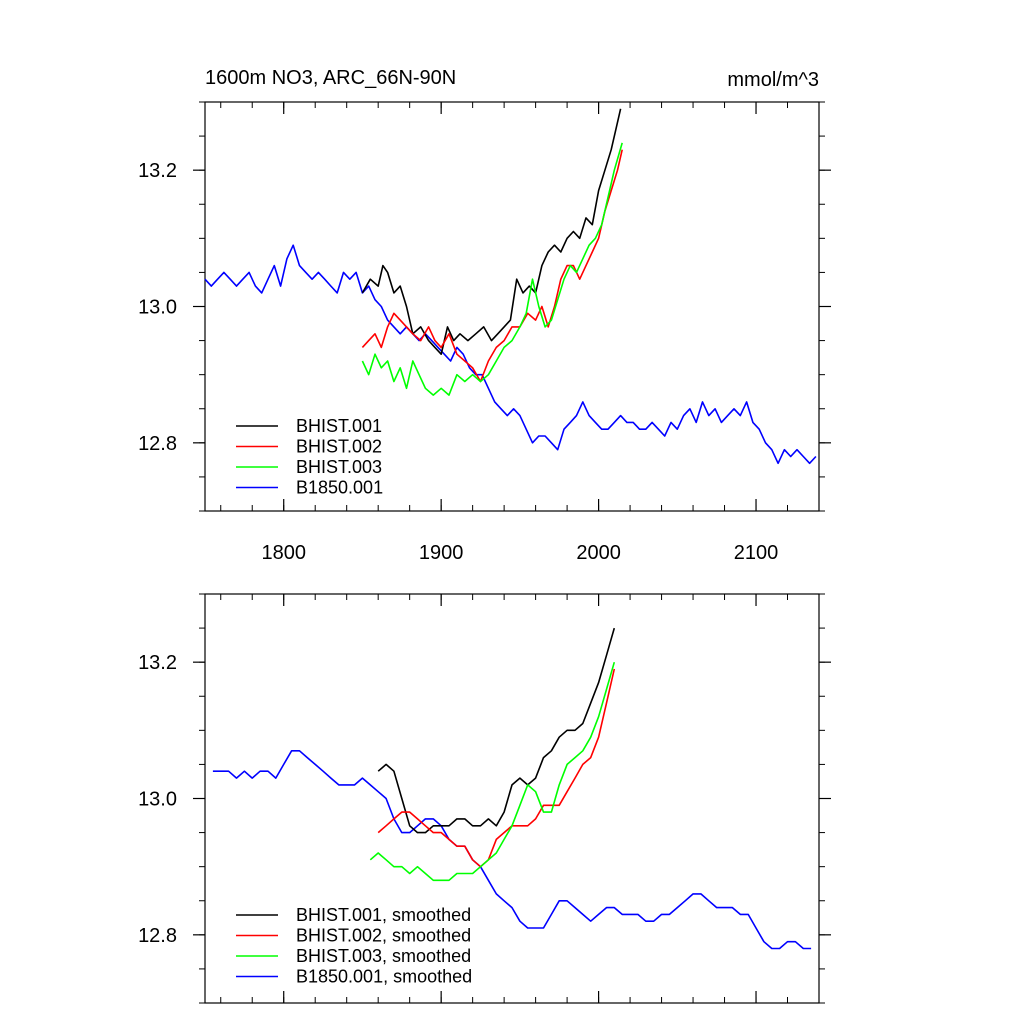 This screenshot has height=1024, width=1024. I want to click on chart-title: 1600m NO3, ARC_66N-90N, so click(330, 78).